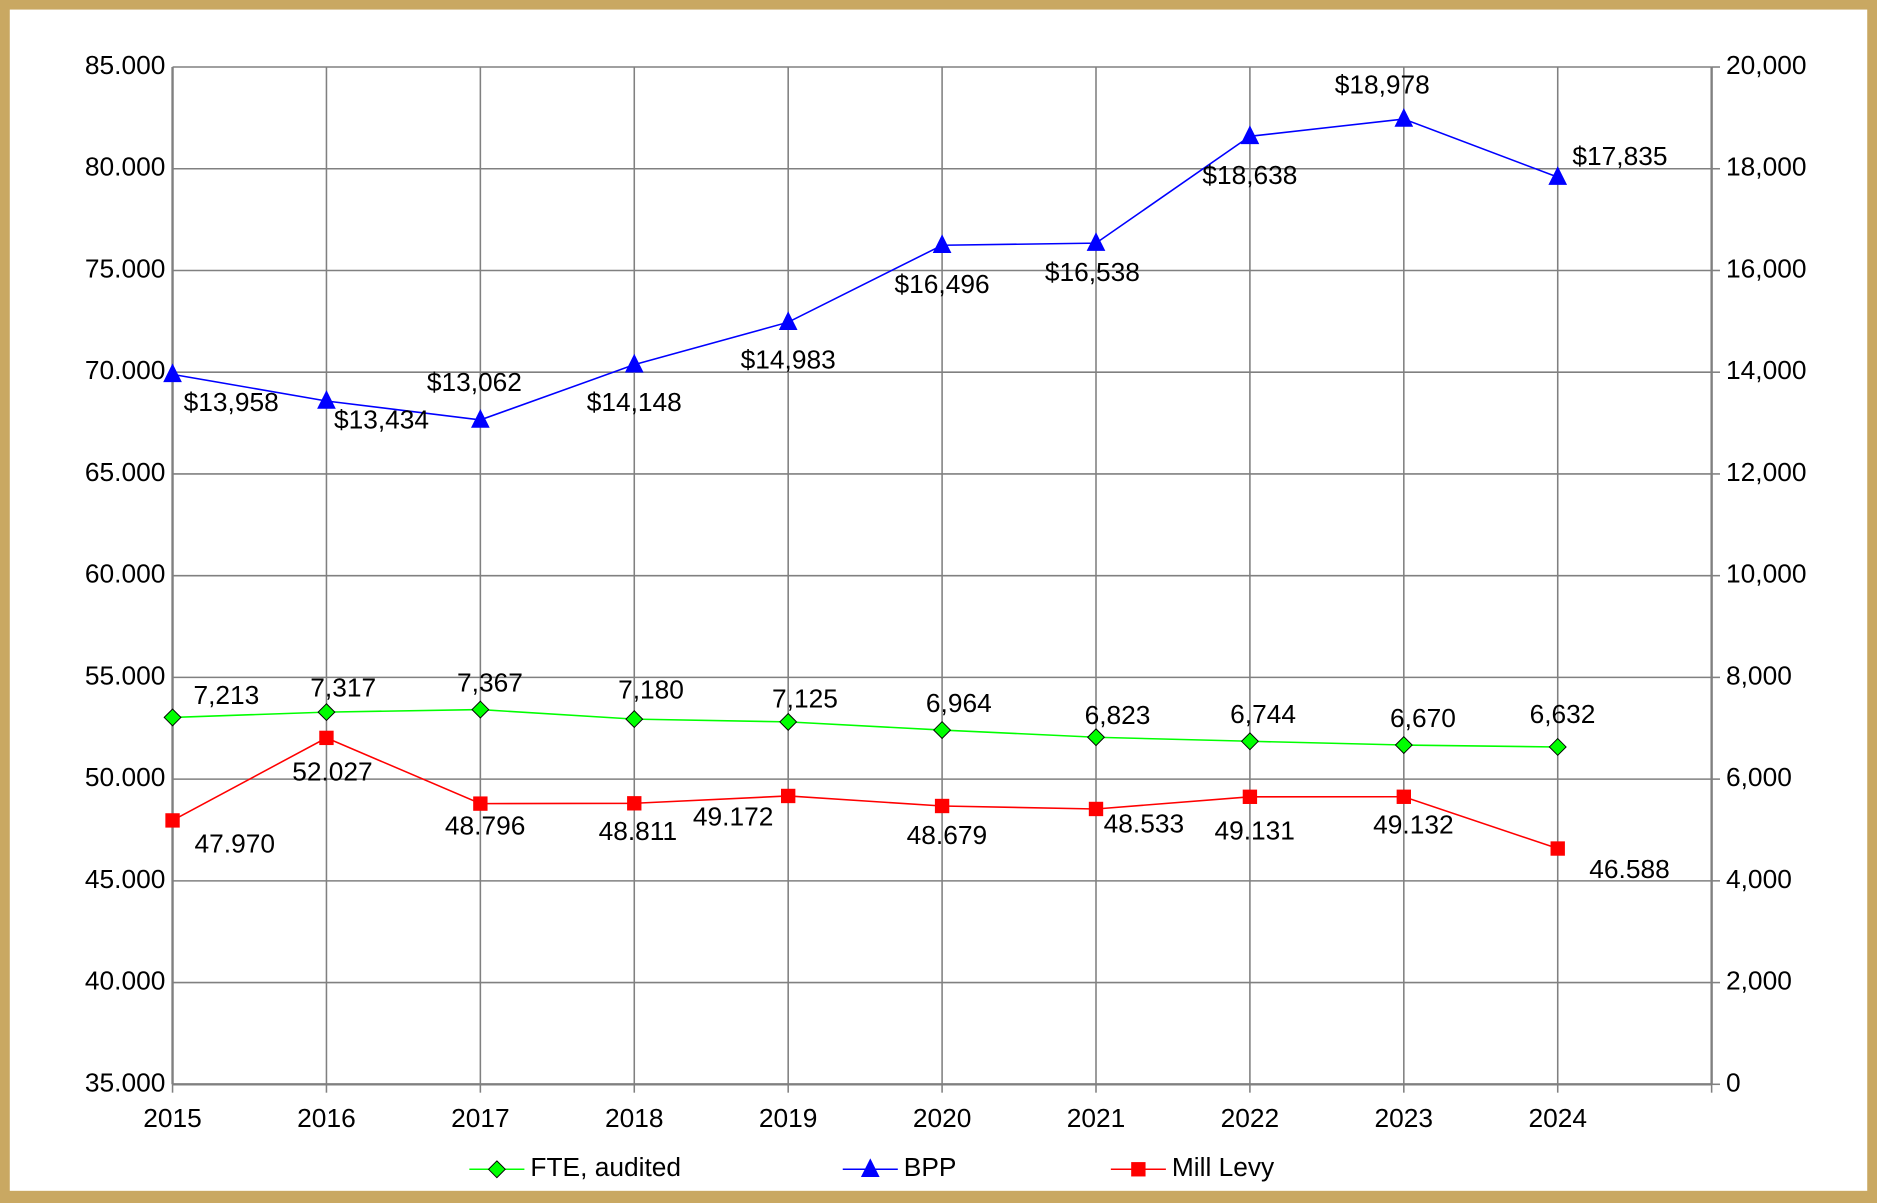  Describe the element at coordinates (1766, 167) in the screenshot. I see `y2-tick-label: 18,000` at that location.